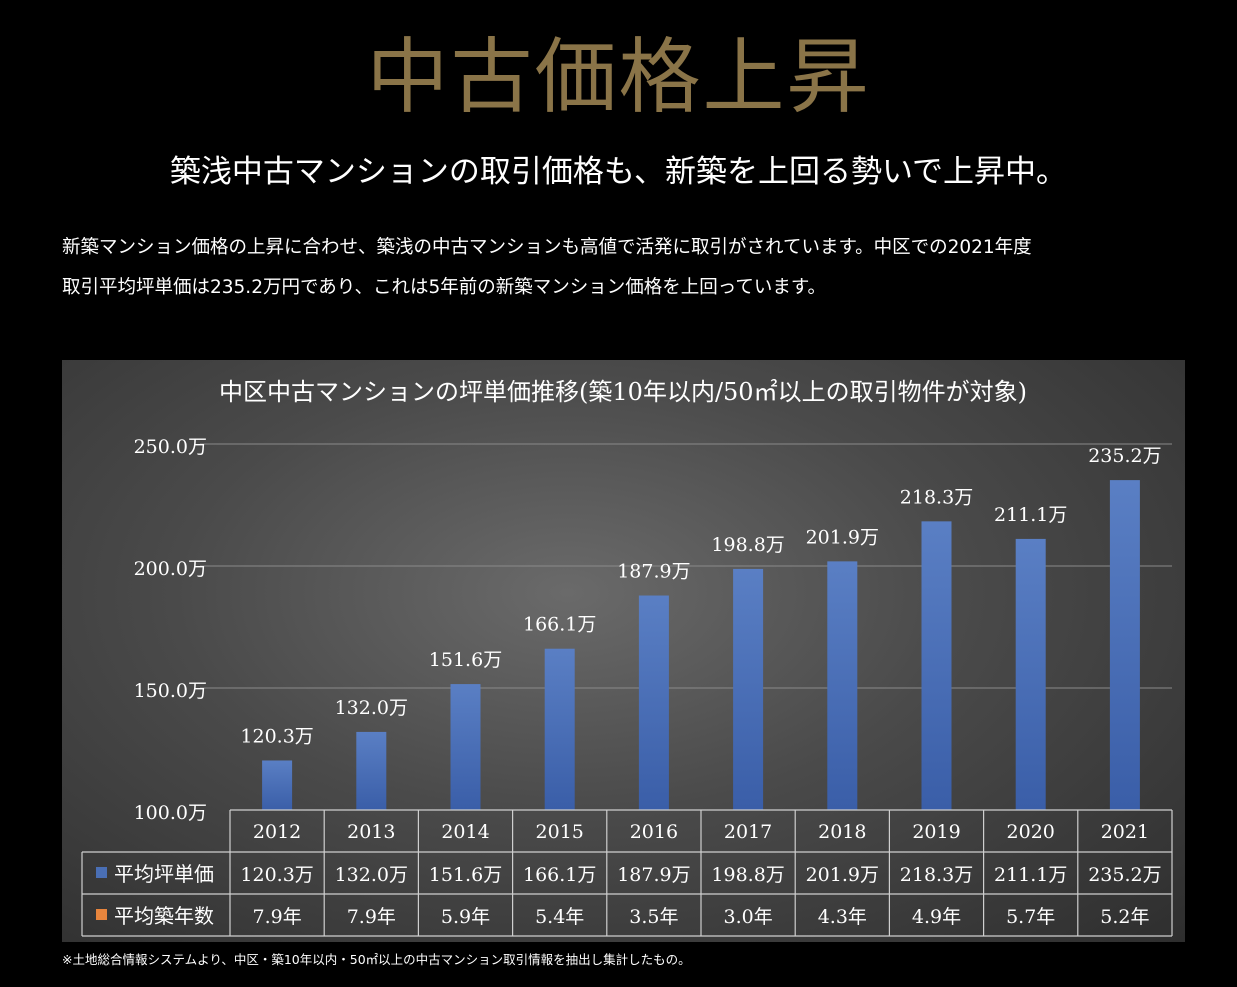 The height and width of the screenshot is (987, 1237). Describe the element at coordinates (276, 875) in the screenshot. I see `table-cell: 120.3万` at that location.